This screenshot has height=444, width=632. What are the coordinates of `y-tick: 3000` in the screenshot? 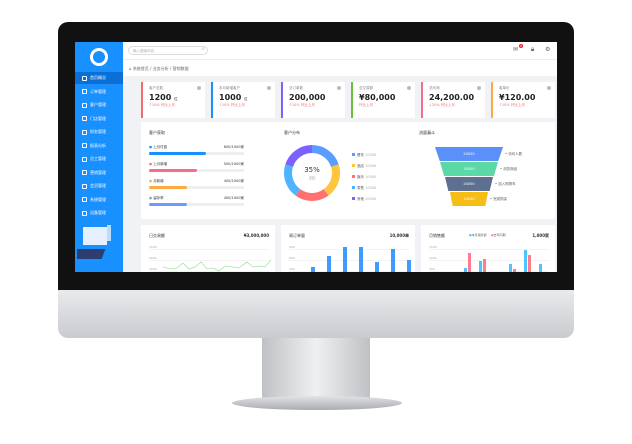 It's located at (209, 269).